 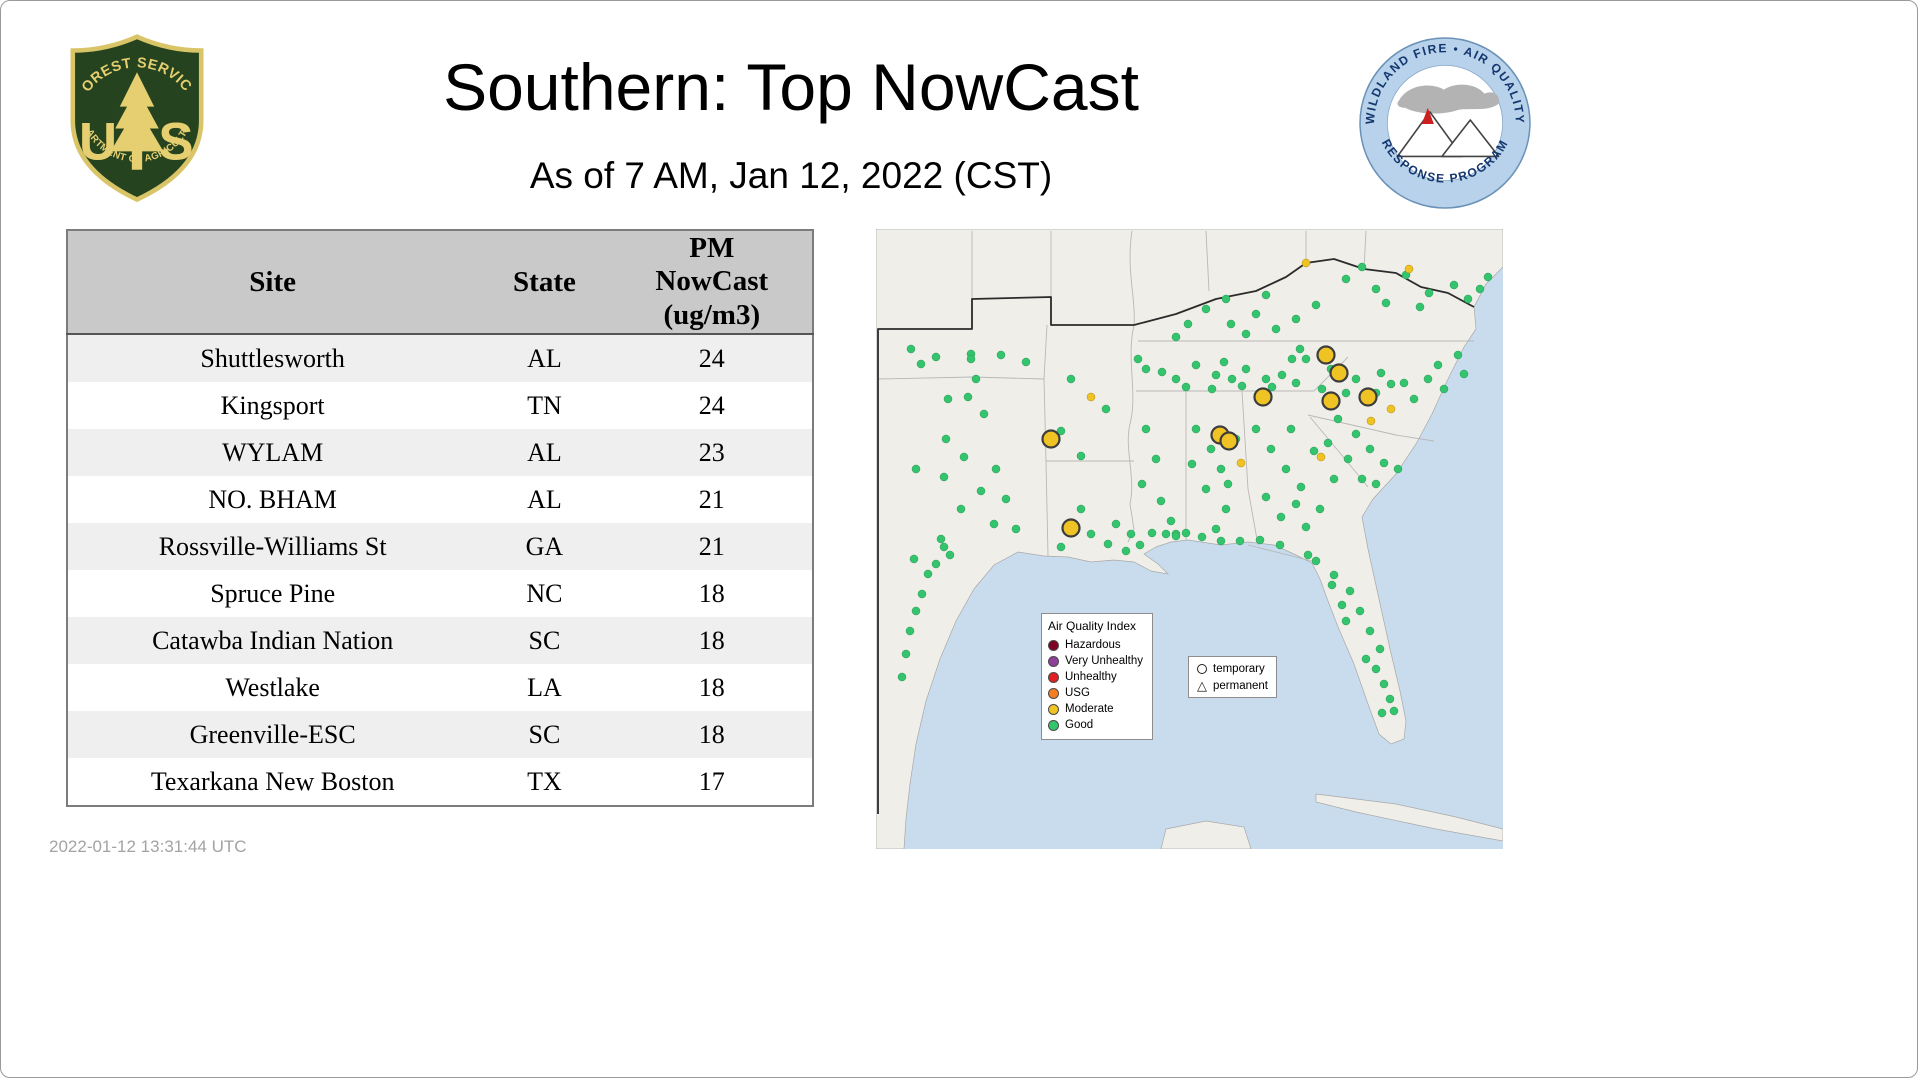 I want to click on site-cell: Texarkana New Boston, so click(x=272, y=781).